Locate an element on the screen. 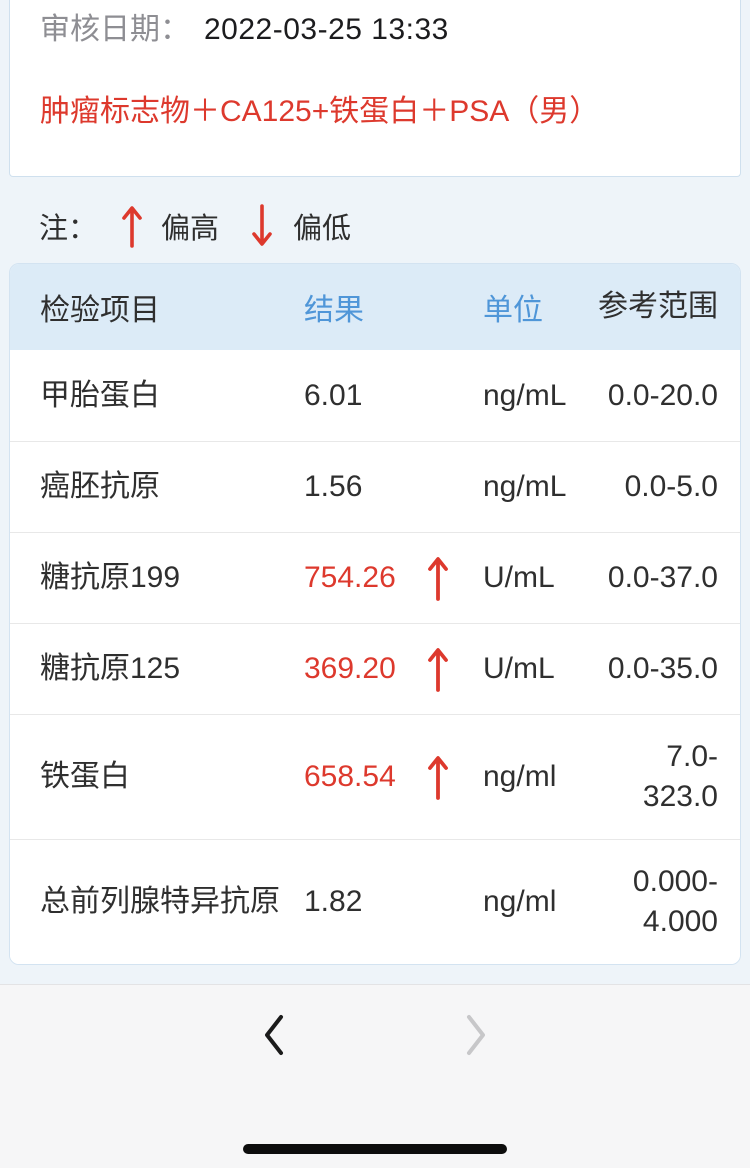 The image size is (750, 1168). legend-note: 注： 偏高 偏低 is located at coordinates (375, 226).